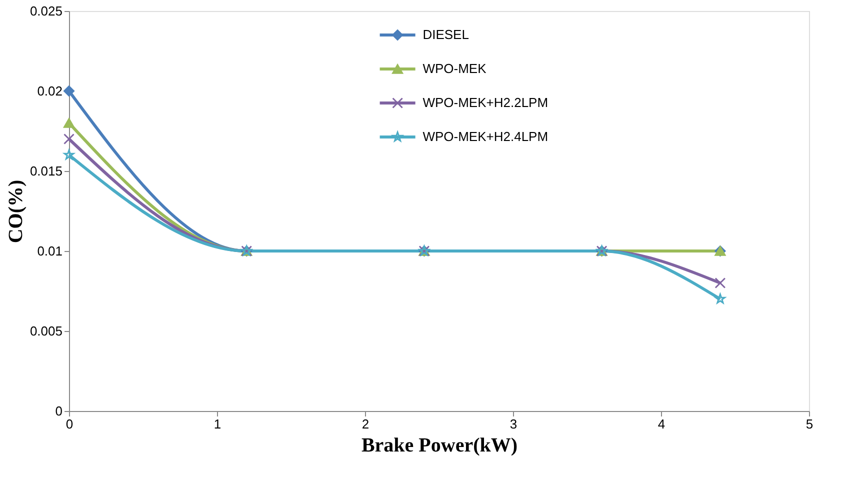 The width and height of the screenshot is (864, 502). Describe the element at coordinates (218, 424) in the screenshot. I see `x-tick-label: 1` at that location.